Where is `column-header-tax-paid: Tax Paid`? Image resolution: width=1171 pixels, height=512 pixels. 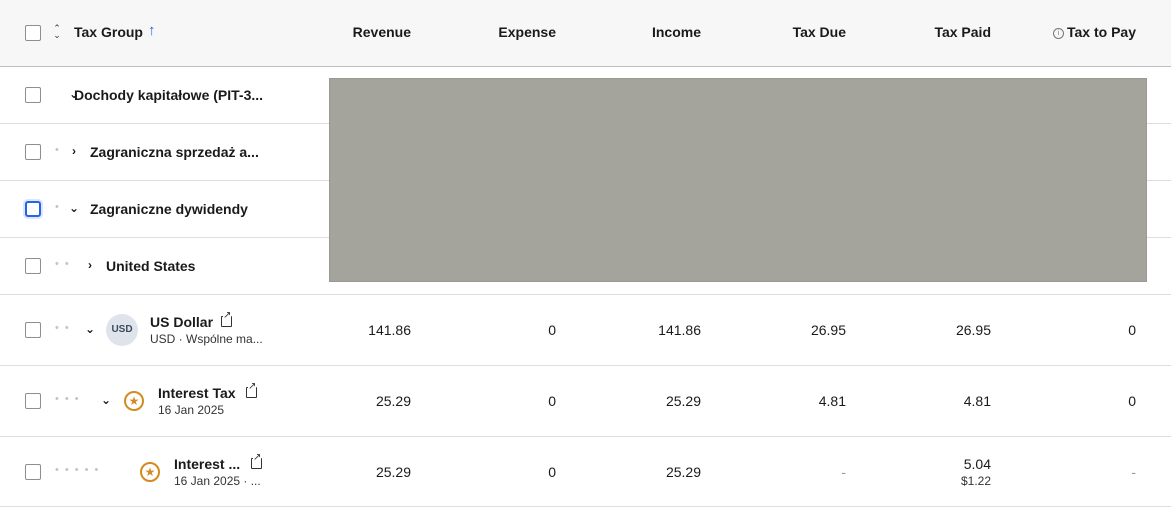
column-header-tax-paid: Tax Paid is located at coordinates (962, 32).